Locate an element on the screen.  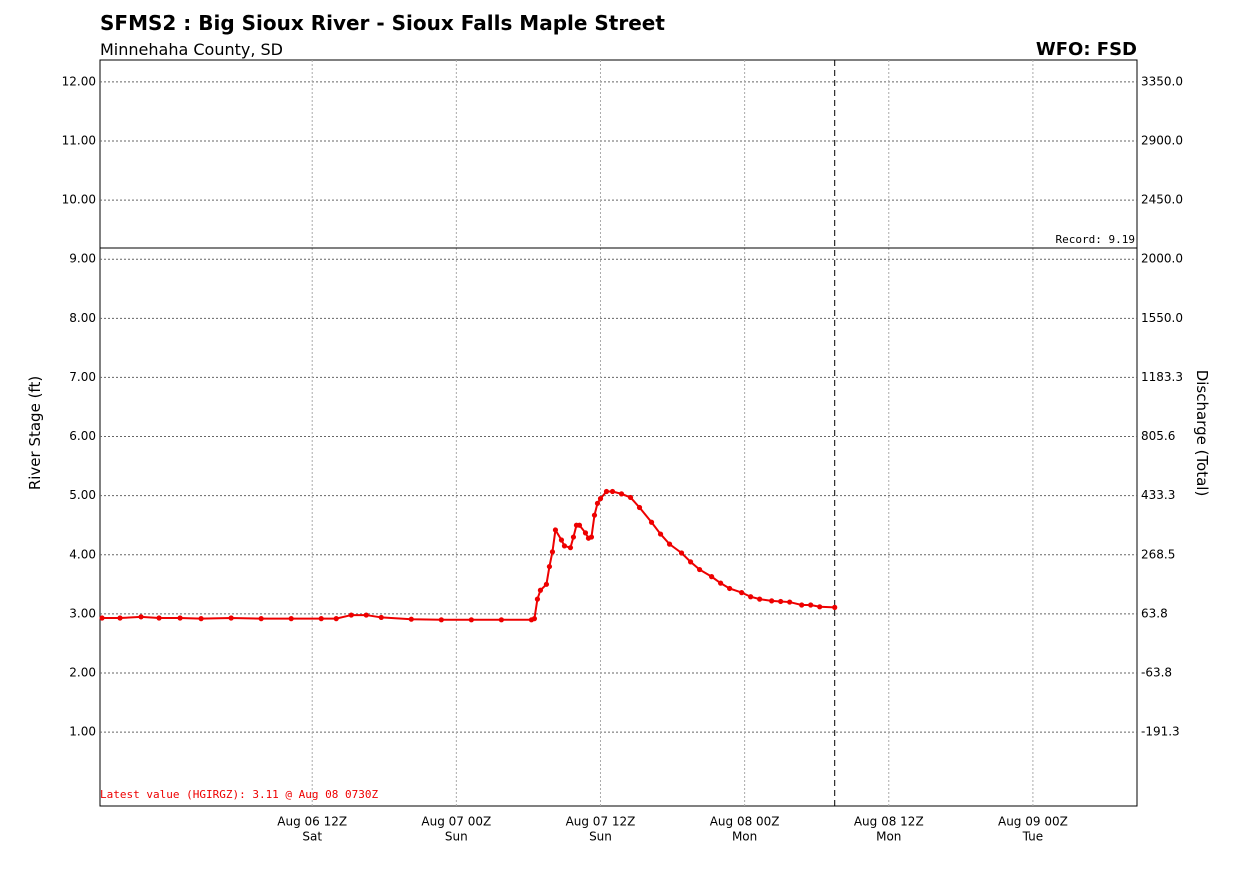
x-tick-label: Aug 08 00Z is located at coordinates (745, 822).